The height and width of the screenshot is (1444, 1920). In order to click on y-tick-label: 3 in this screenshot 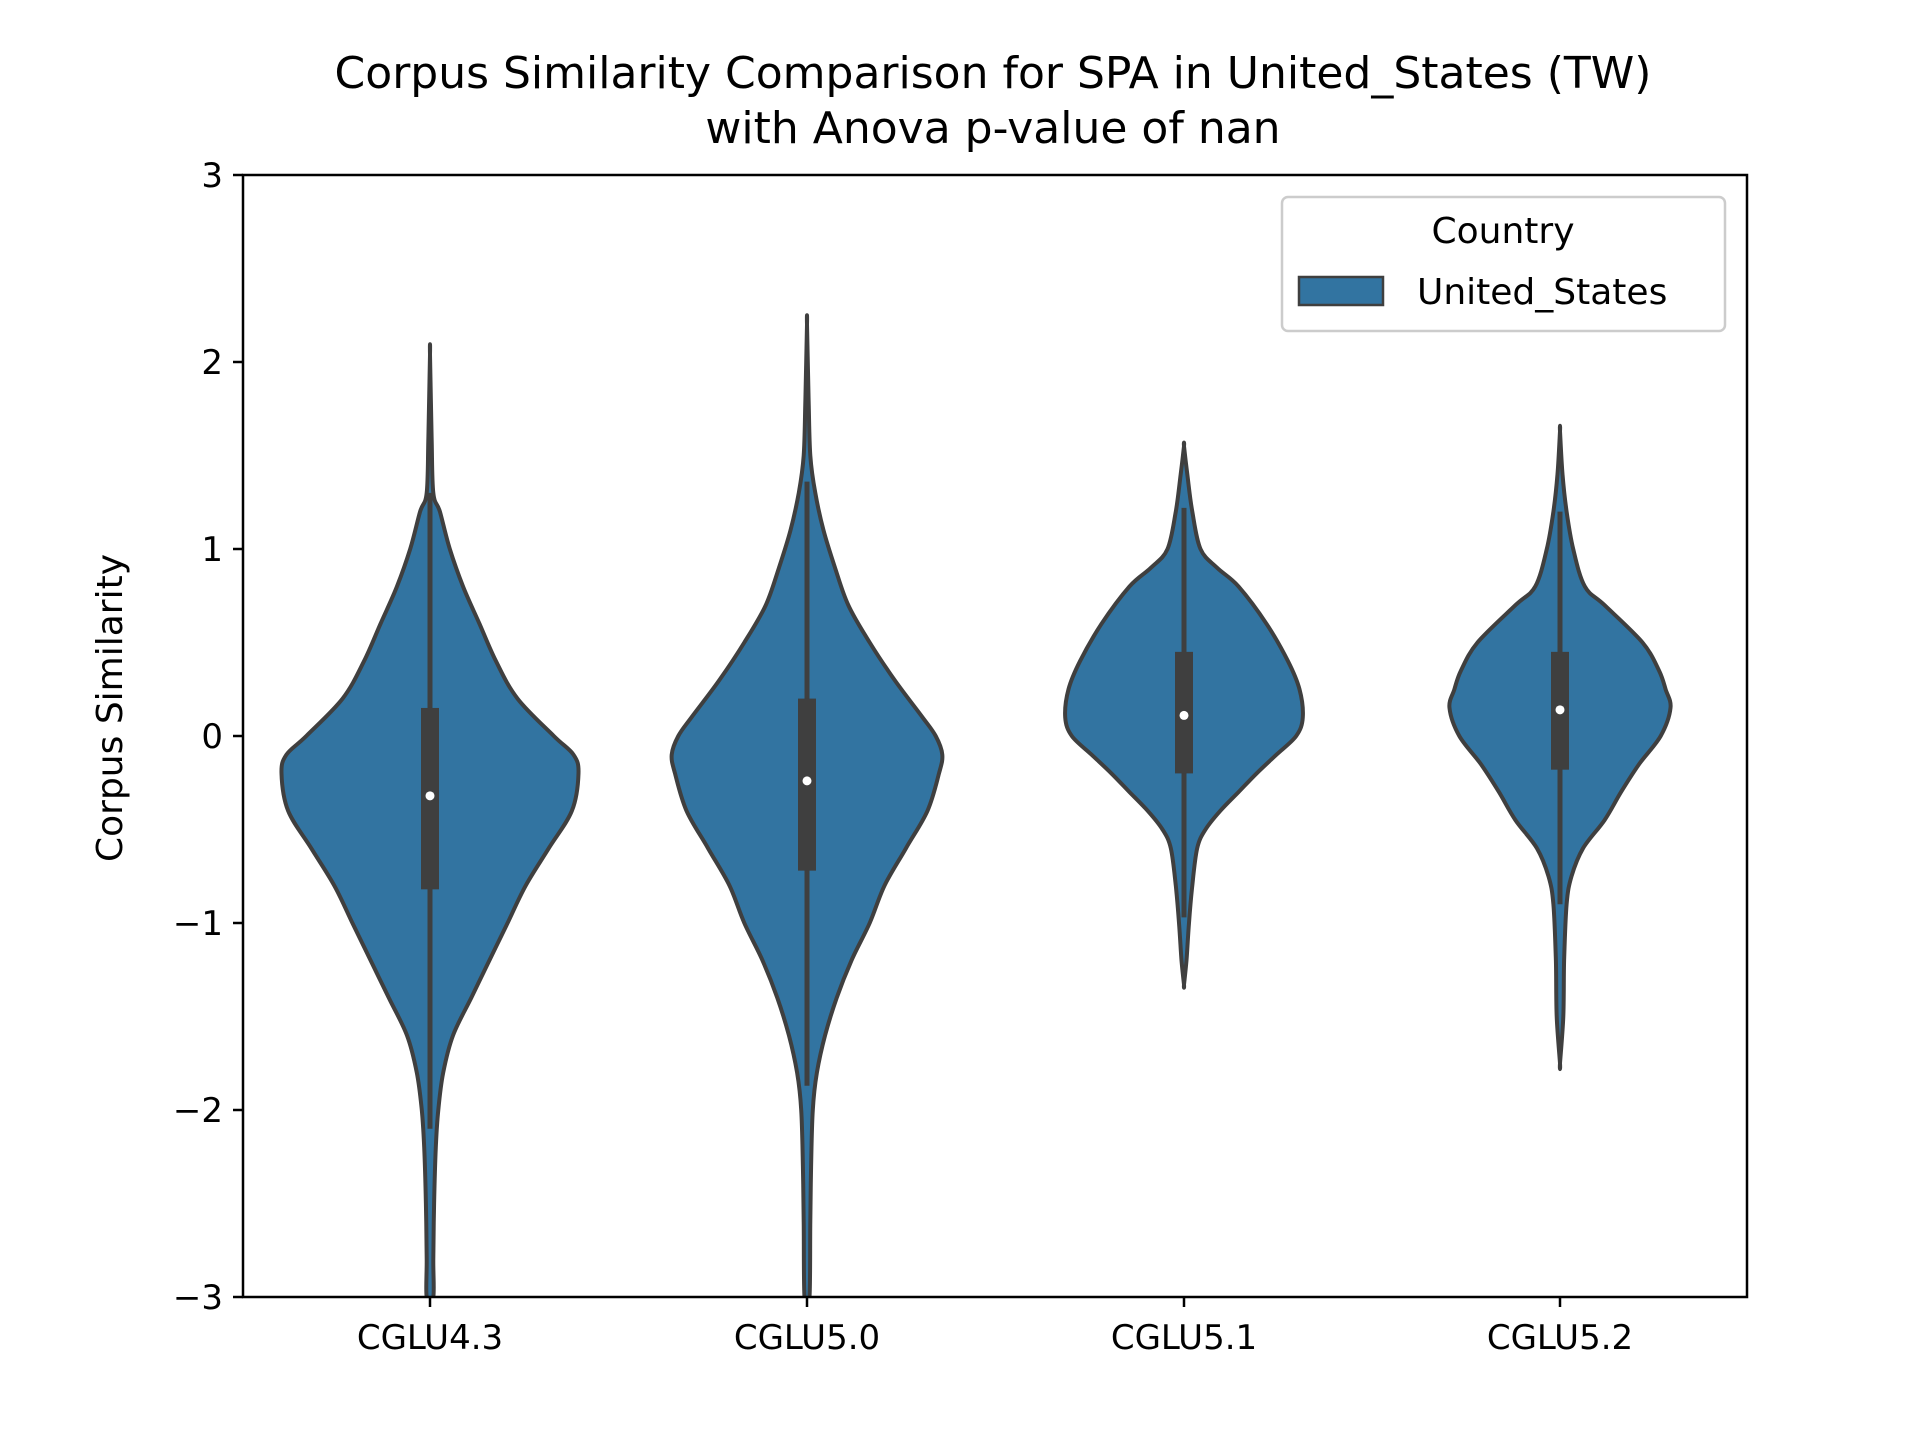, I will do `click(212, 176)`.